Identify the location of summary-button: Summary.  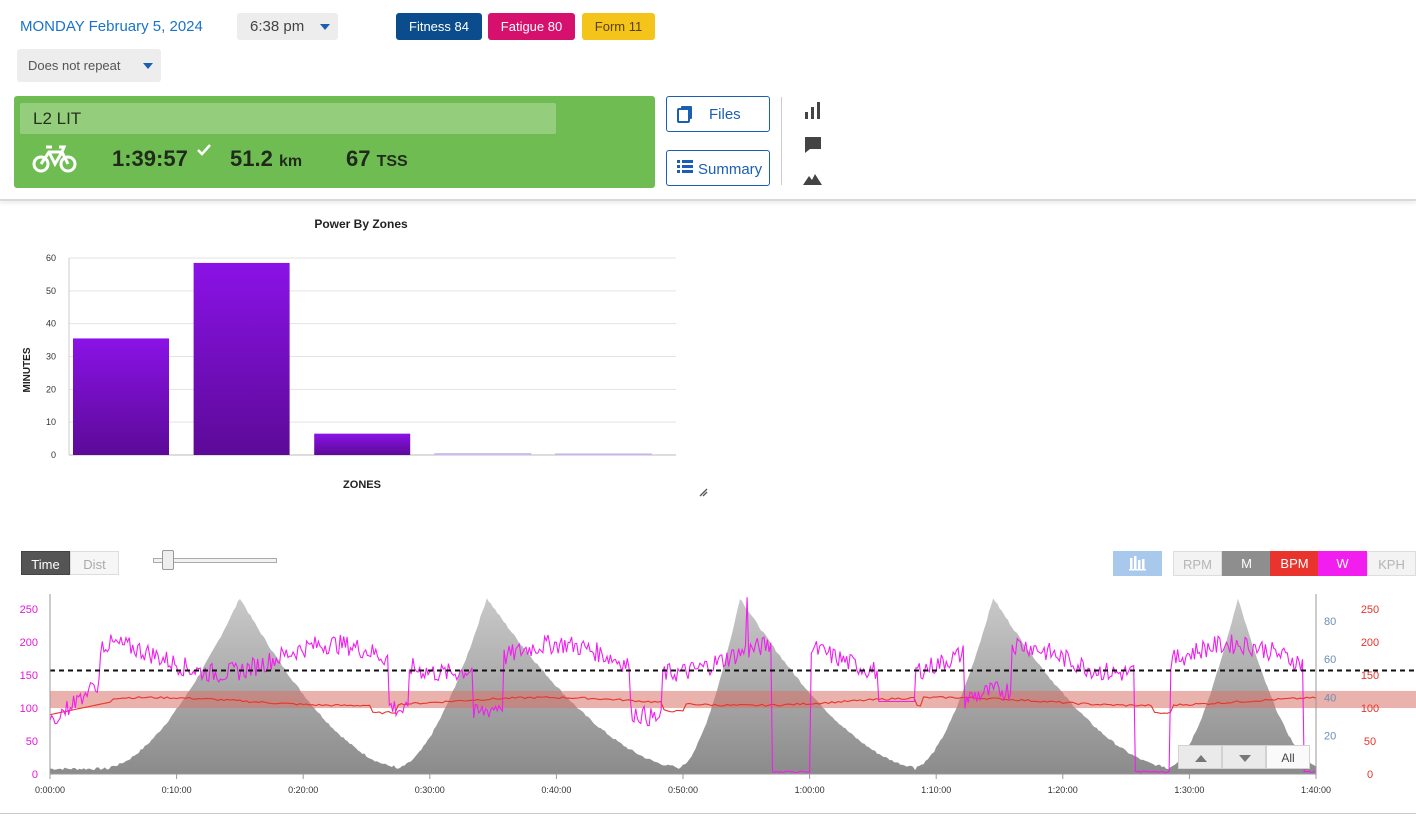
(718, 168).